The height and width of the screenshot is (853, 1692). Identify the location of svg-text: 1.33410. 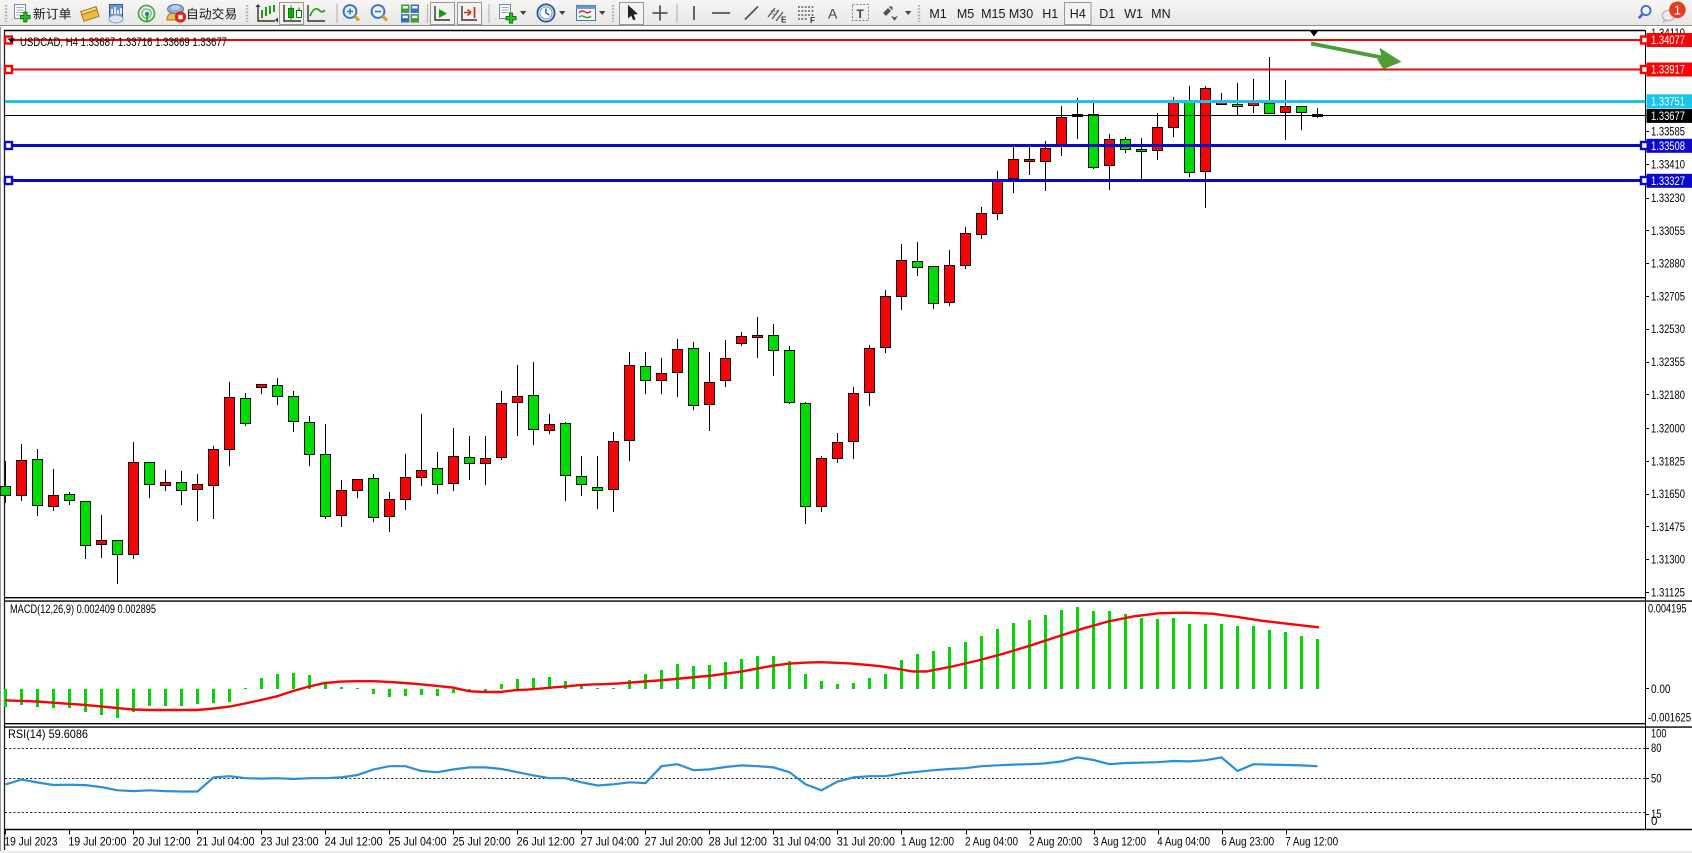
(1668, 165).